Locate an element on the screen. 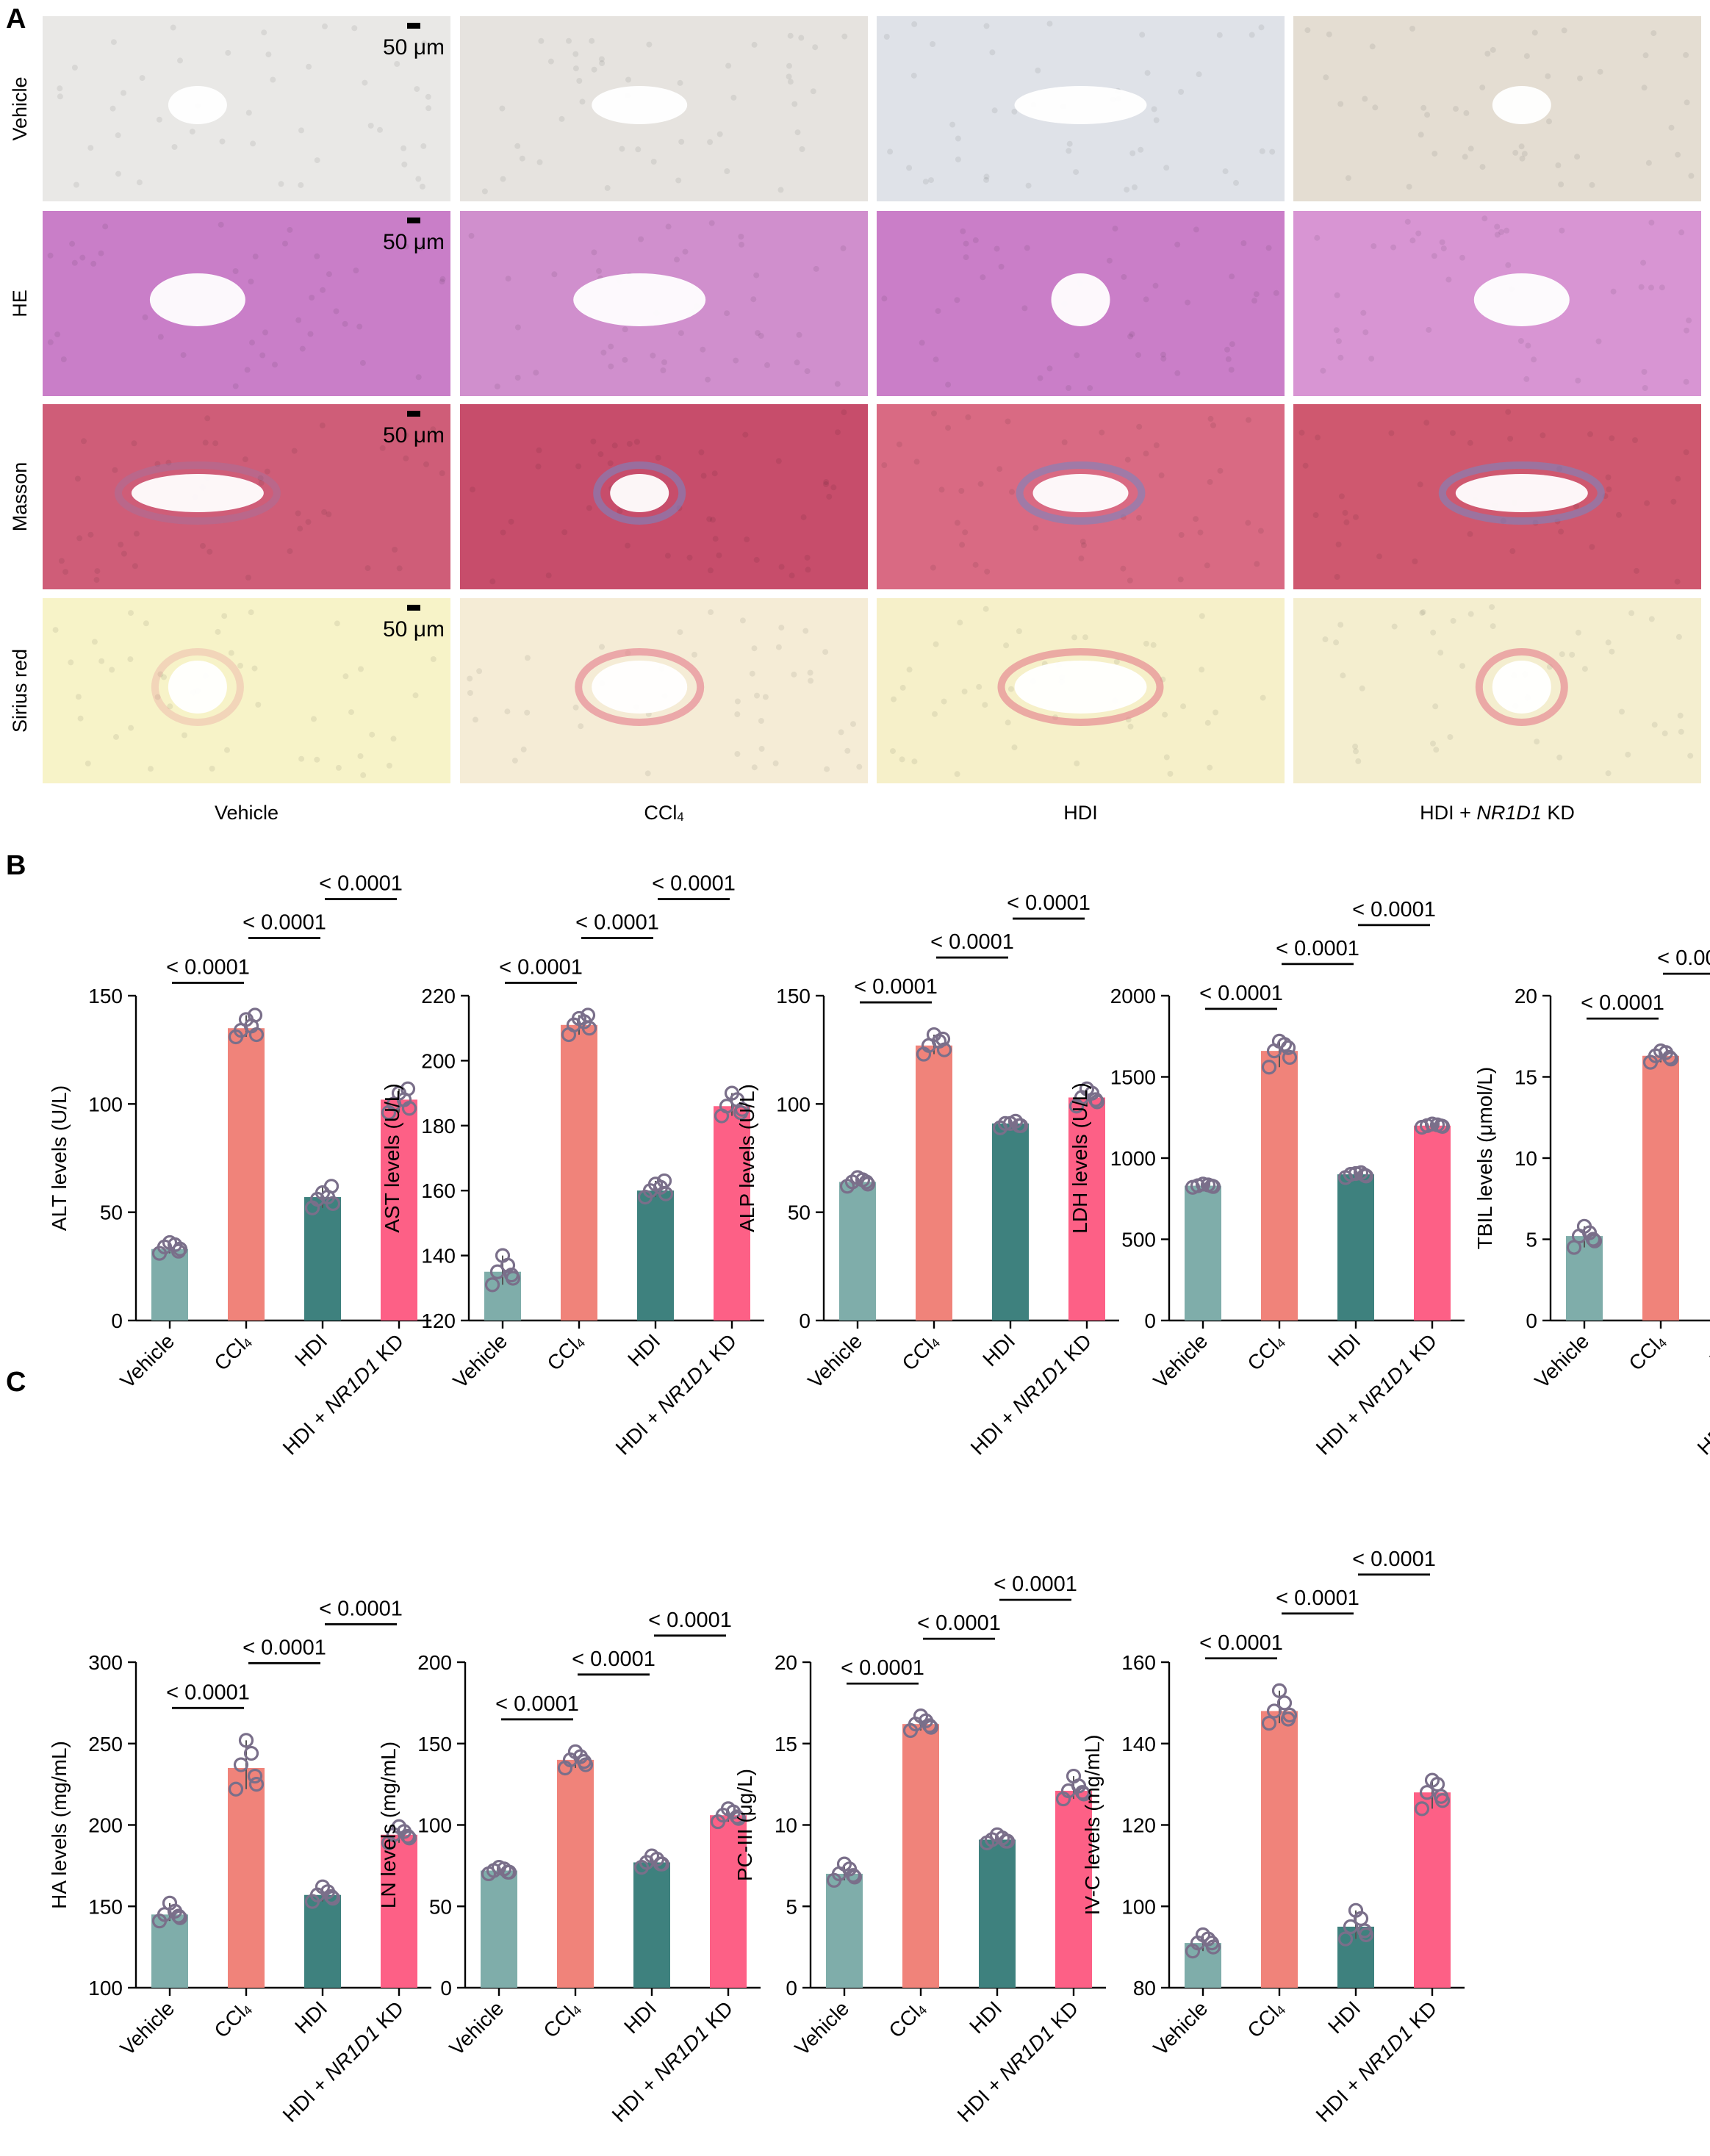 Image resolution: width=1710 pixels, height=2156 pixels. y-tick-label: 2000 is located at coordinates (1133, 996).